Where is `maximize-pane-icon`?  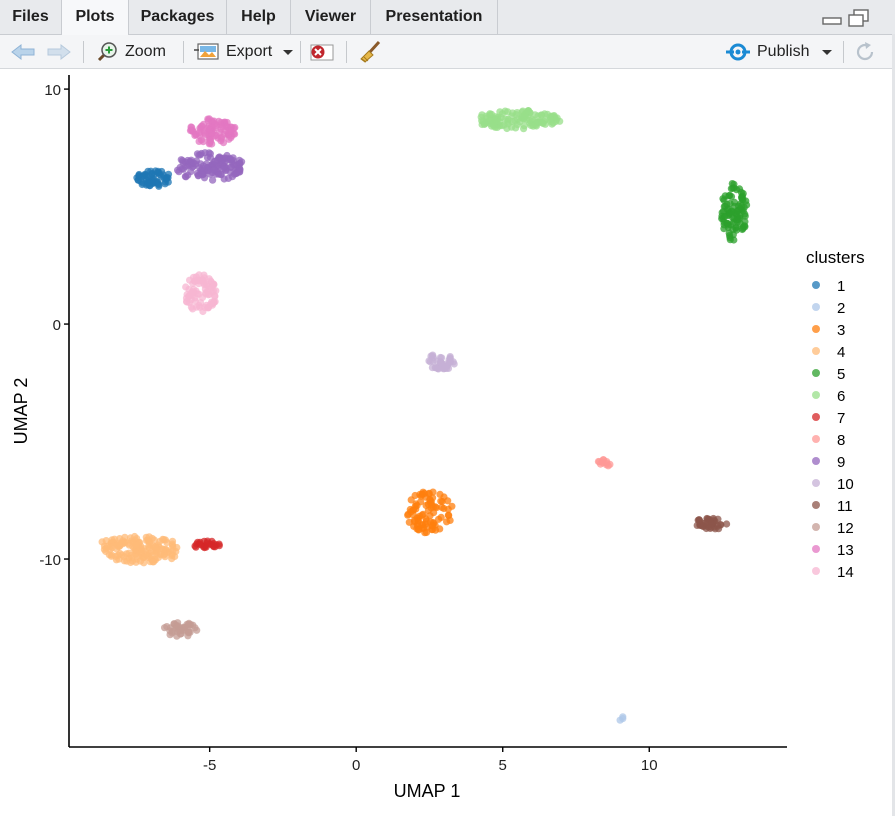 maximize-pane-icon is located at coordinates (858, 18).